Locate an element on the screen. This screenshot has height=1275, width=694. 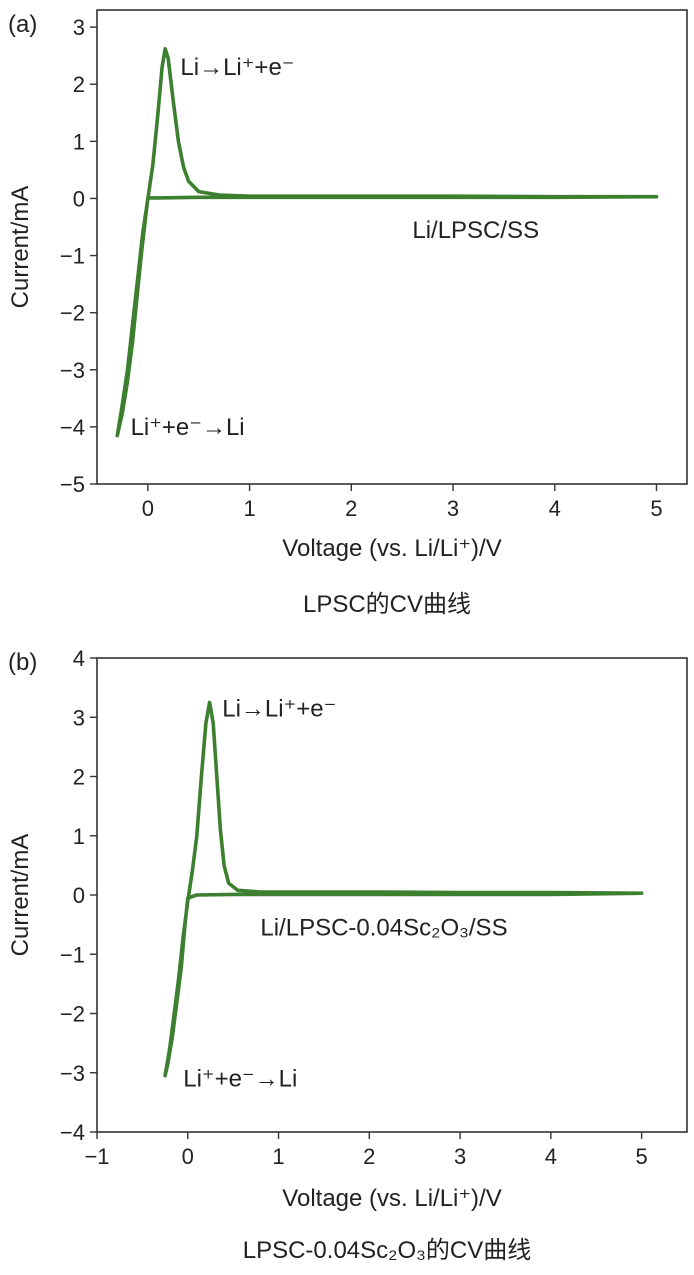
chart-a-y-tick-label: −2 is located at coordinates (72, 313).